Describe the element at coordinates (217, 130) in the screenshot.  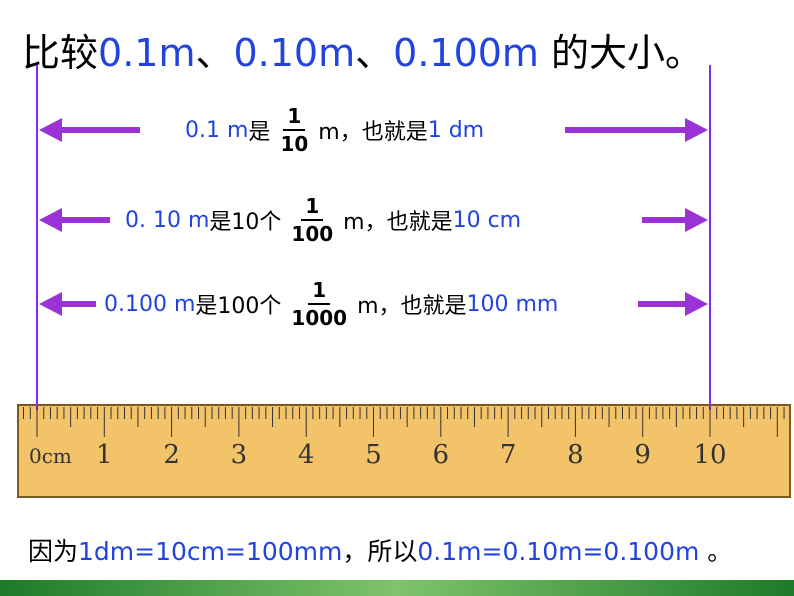
I see `row-value: 0.1 m` at that location.